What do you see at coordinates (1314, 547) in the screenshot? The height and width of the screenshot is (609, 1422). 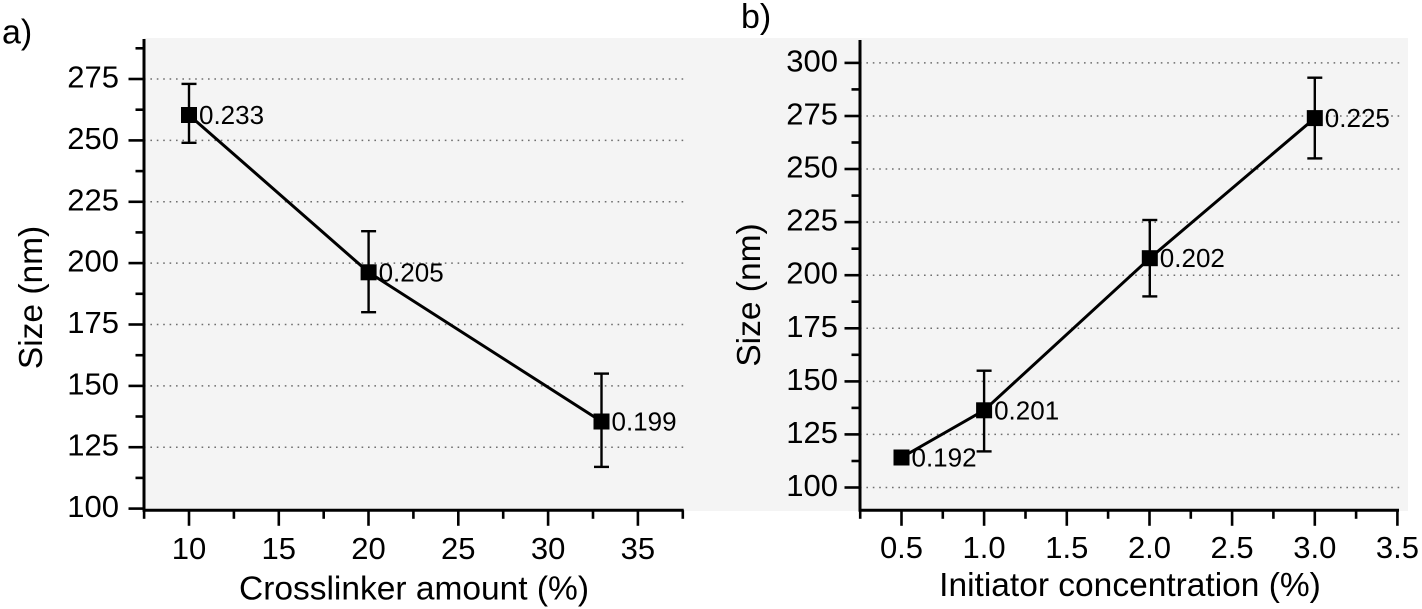 I see `svg-text: 3.0` at bounding box center [1314, 547].